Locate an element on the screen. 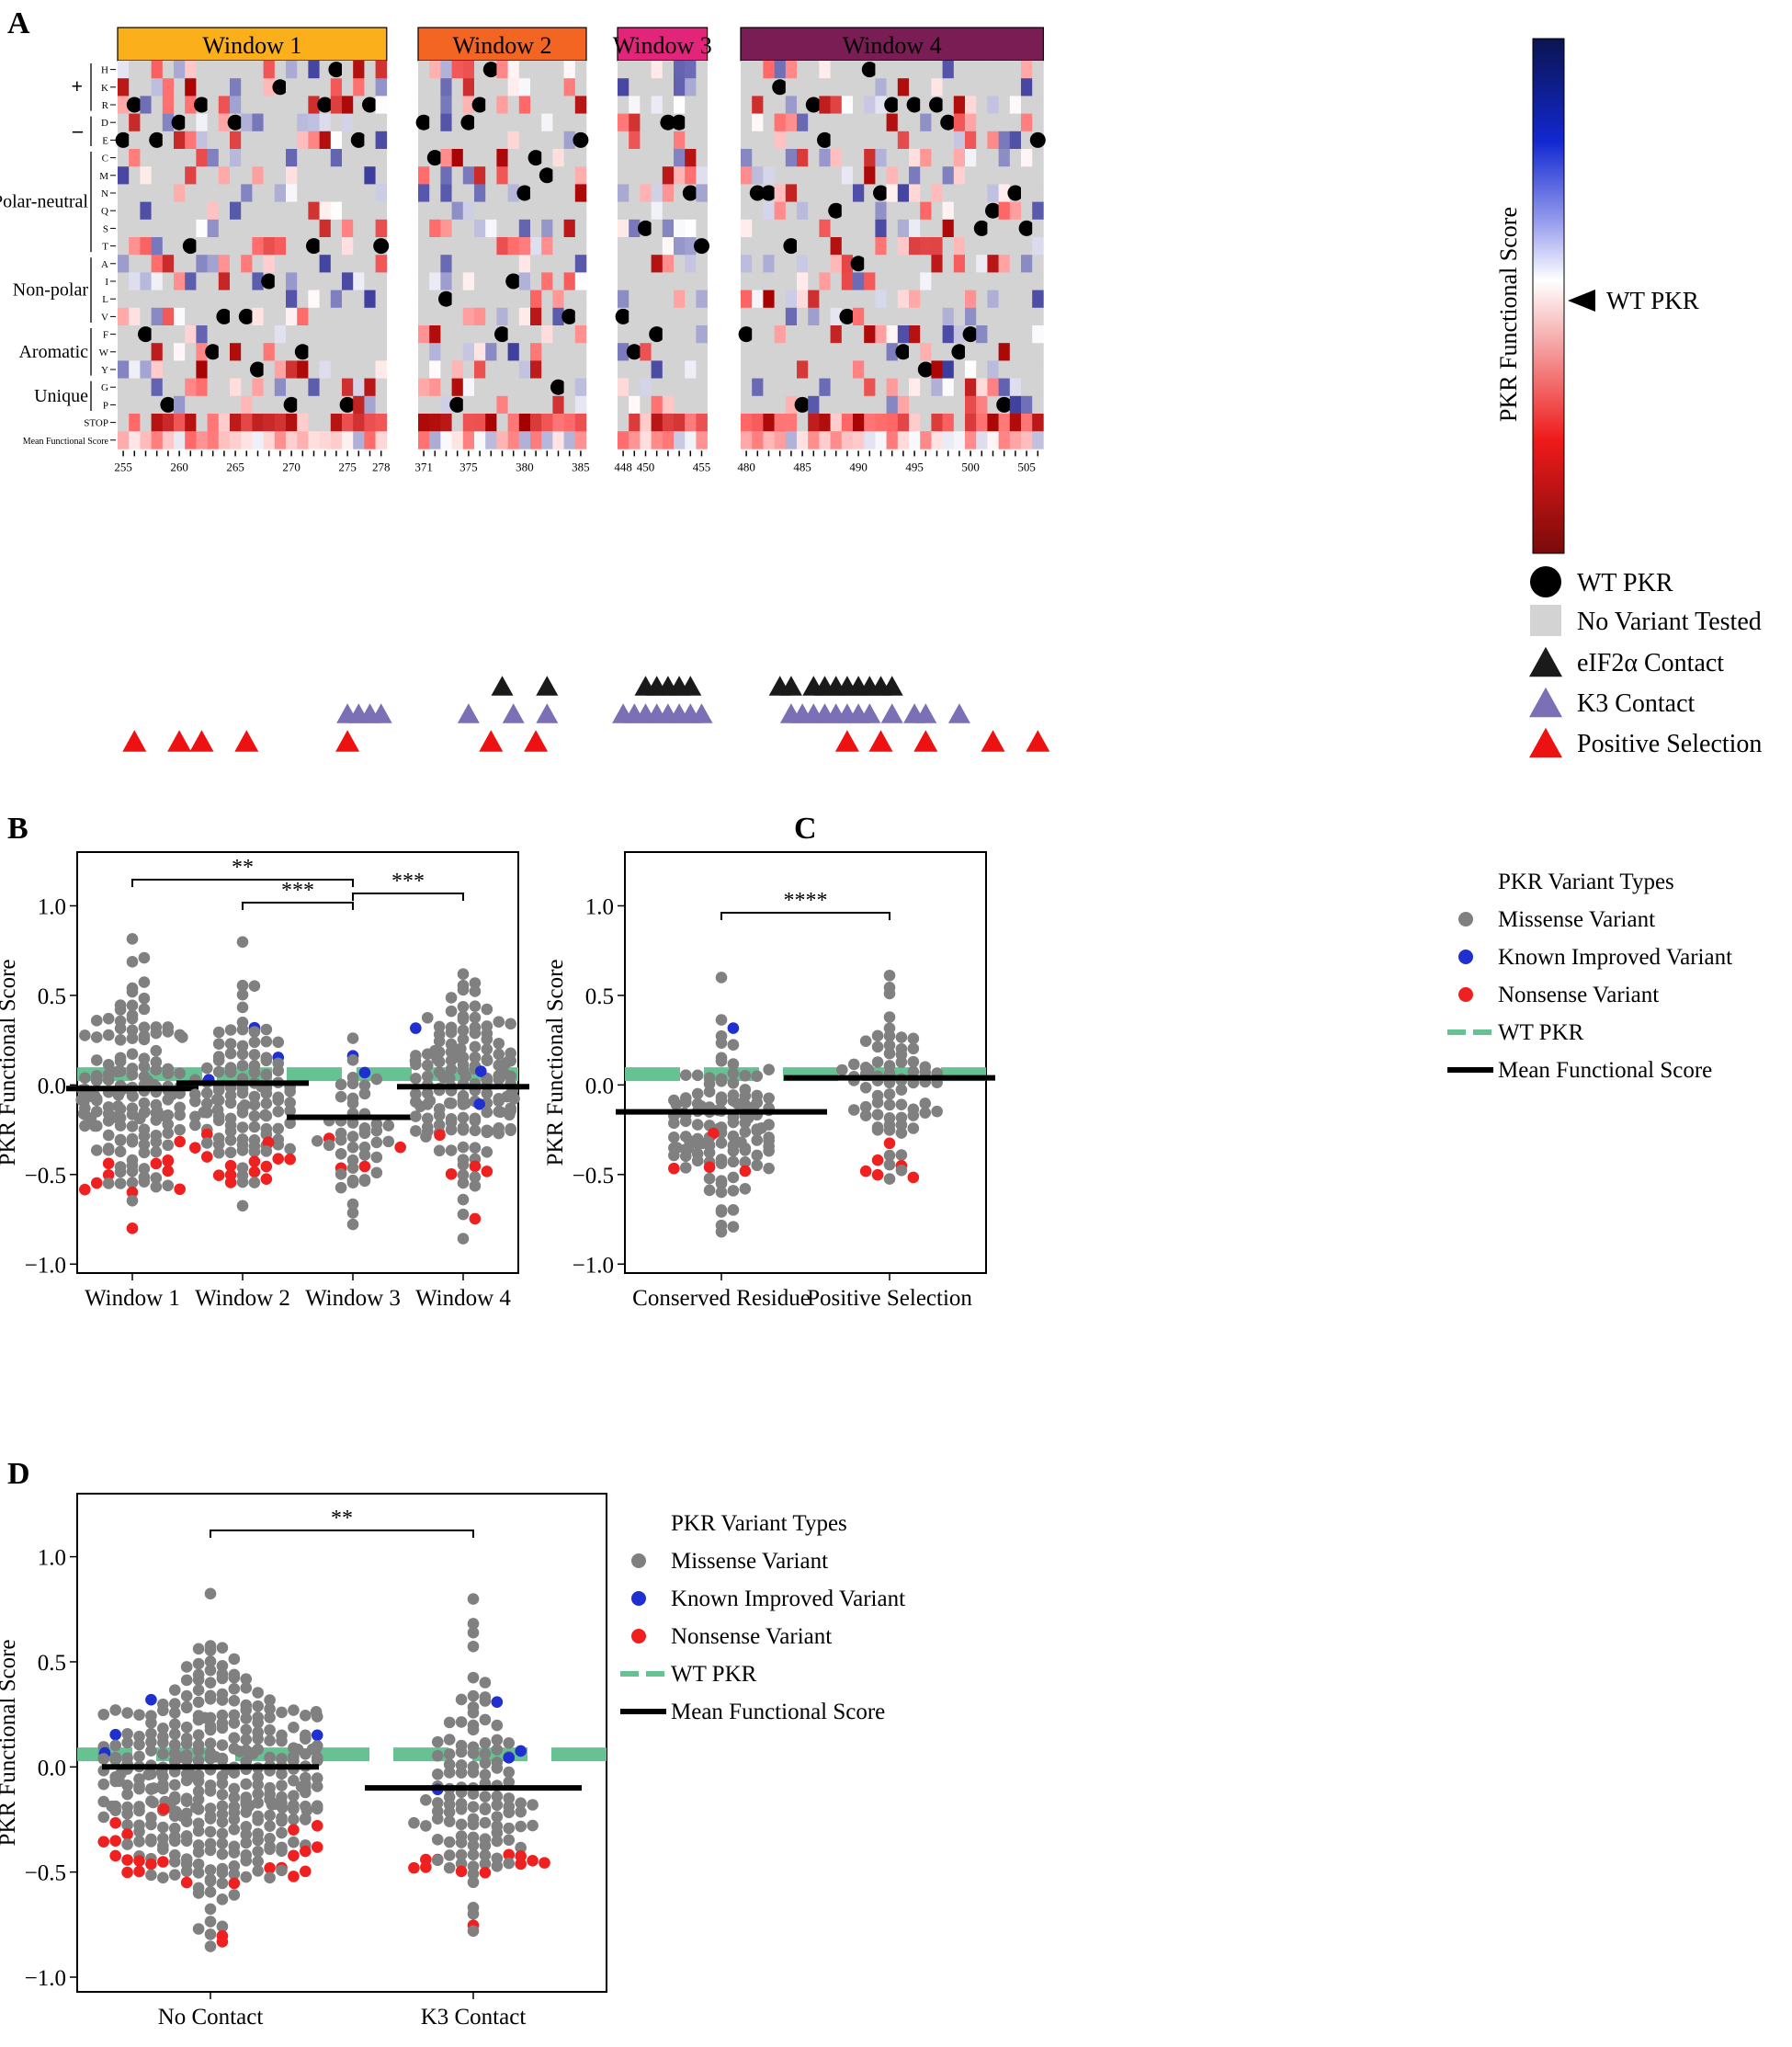  positive-selection-marker is located at coordinates (179, 741).